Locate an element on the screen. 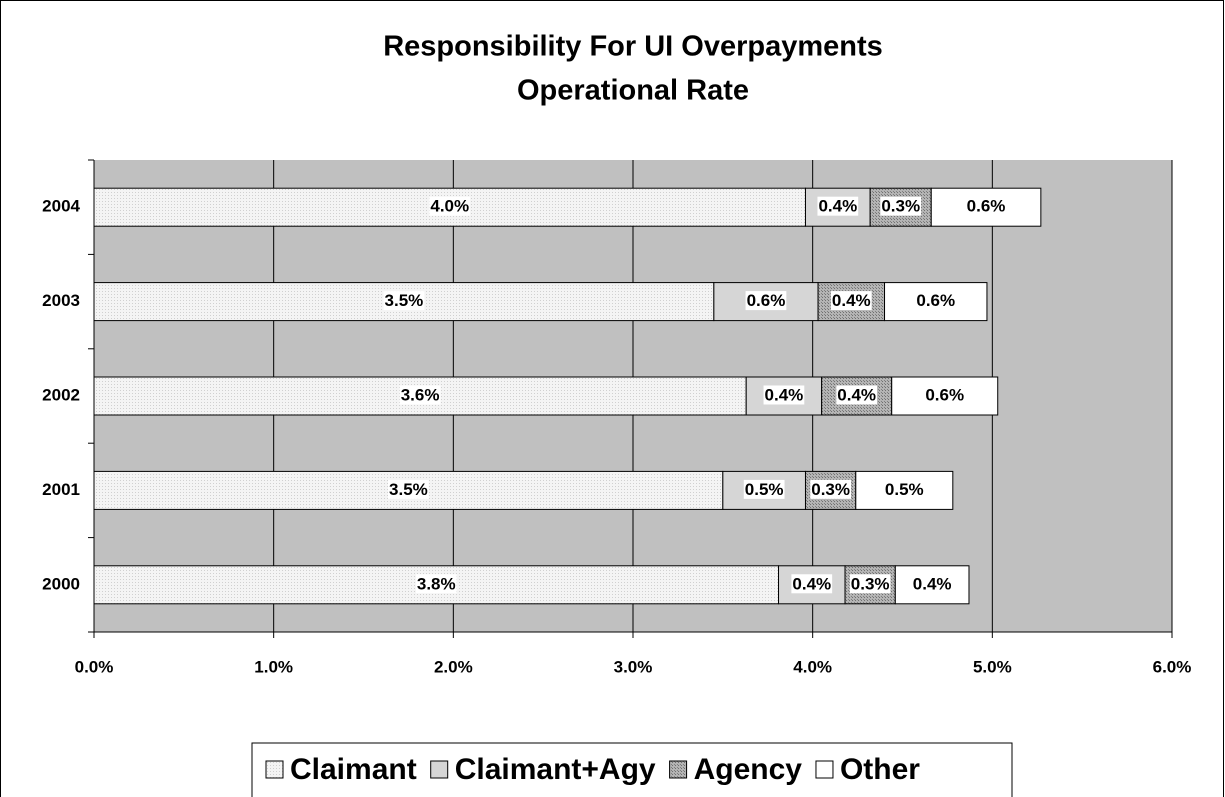  legend-label: Claimant+Agy is located at coordinates (555, 769).